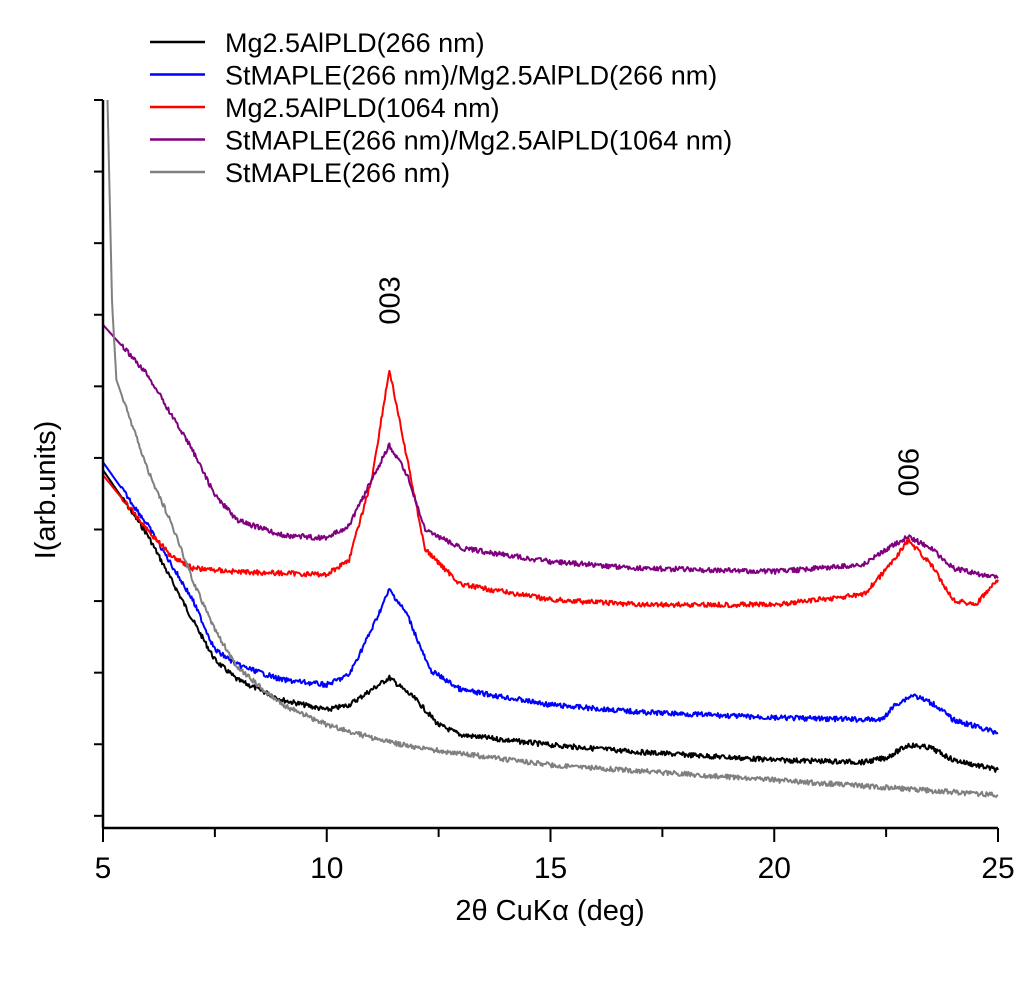 The image size is (1025, 987). What do you see at coordinates (550, 868) in the screenshot?
I see `x-tick-label: 15` at bounding box center [550, 868].